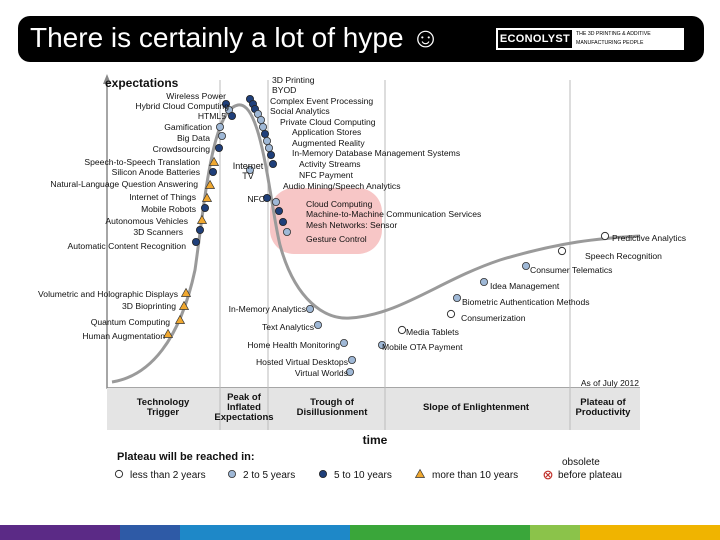 This screenshot has width=720, height=540. Describe the element at coordinates (375, 440) in the screenshot. I see `x-axis-label: time` at that location.